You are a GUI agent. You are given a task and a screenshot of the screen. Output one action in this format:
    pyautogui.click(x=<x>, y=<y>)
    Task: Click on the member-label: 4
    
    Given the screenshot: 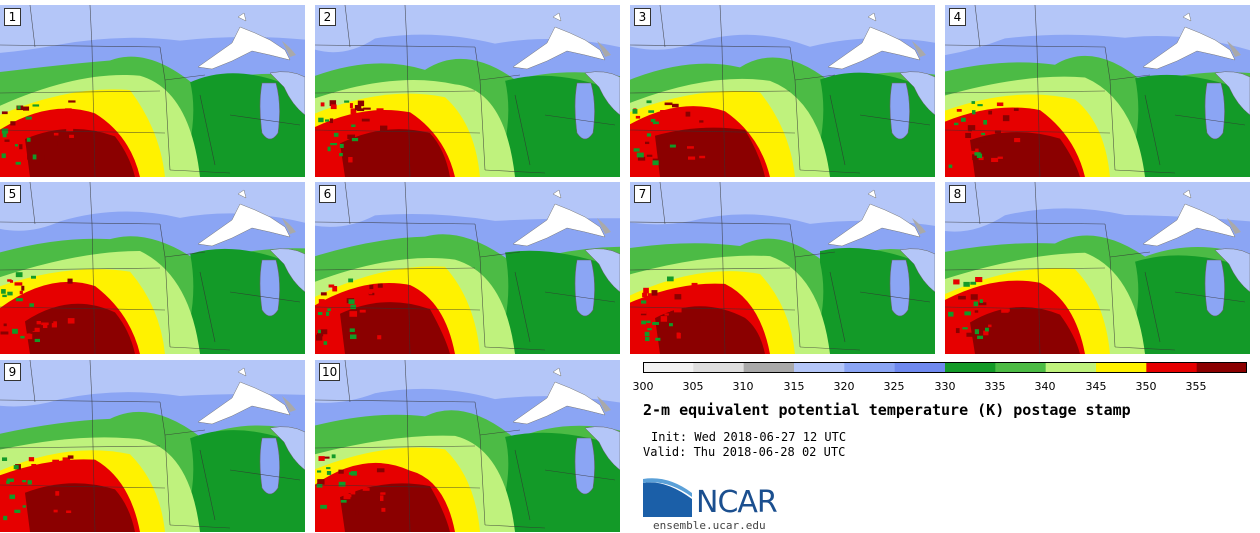 What is the action you would take?
    pyautogui.click(x=957, y=17)
    